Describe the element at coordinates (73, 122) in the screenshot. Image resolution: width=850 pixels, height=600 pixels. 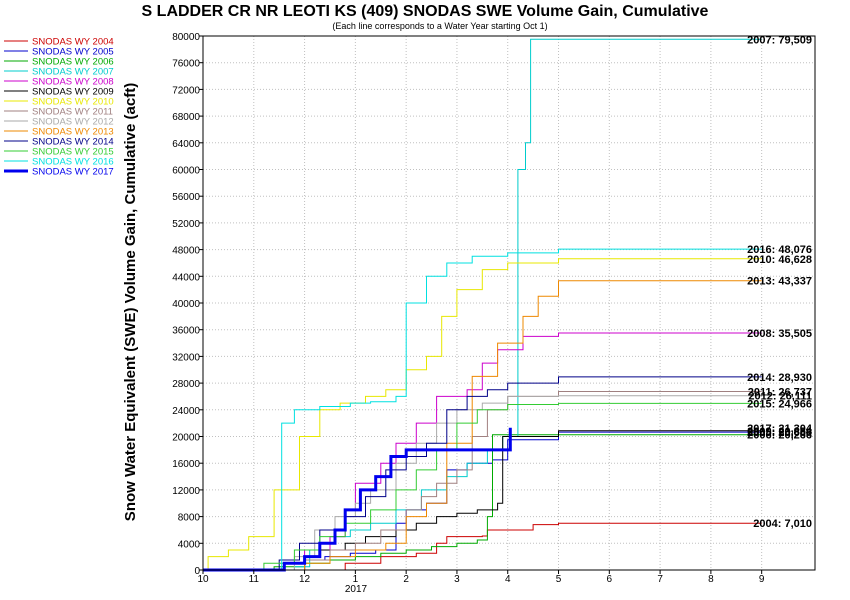
I see `legend-entry: SNODAS WY 2012` at that location.